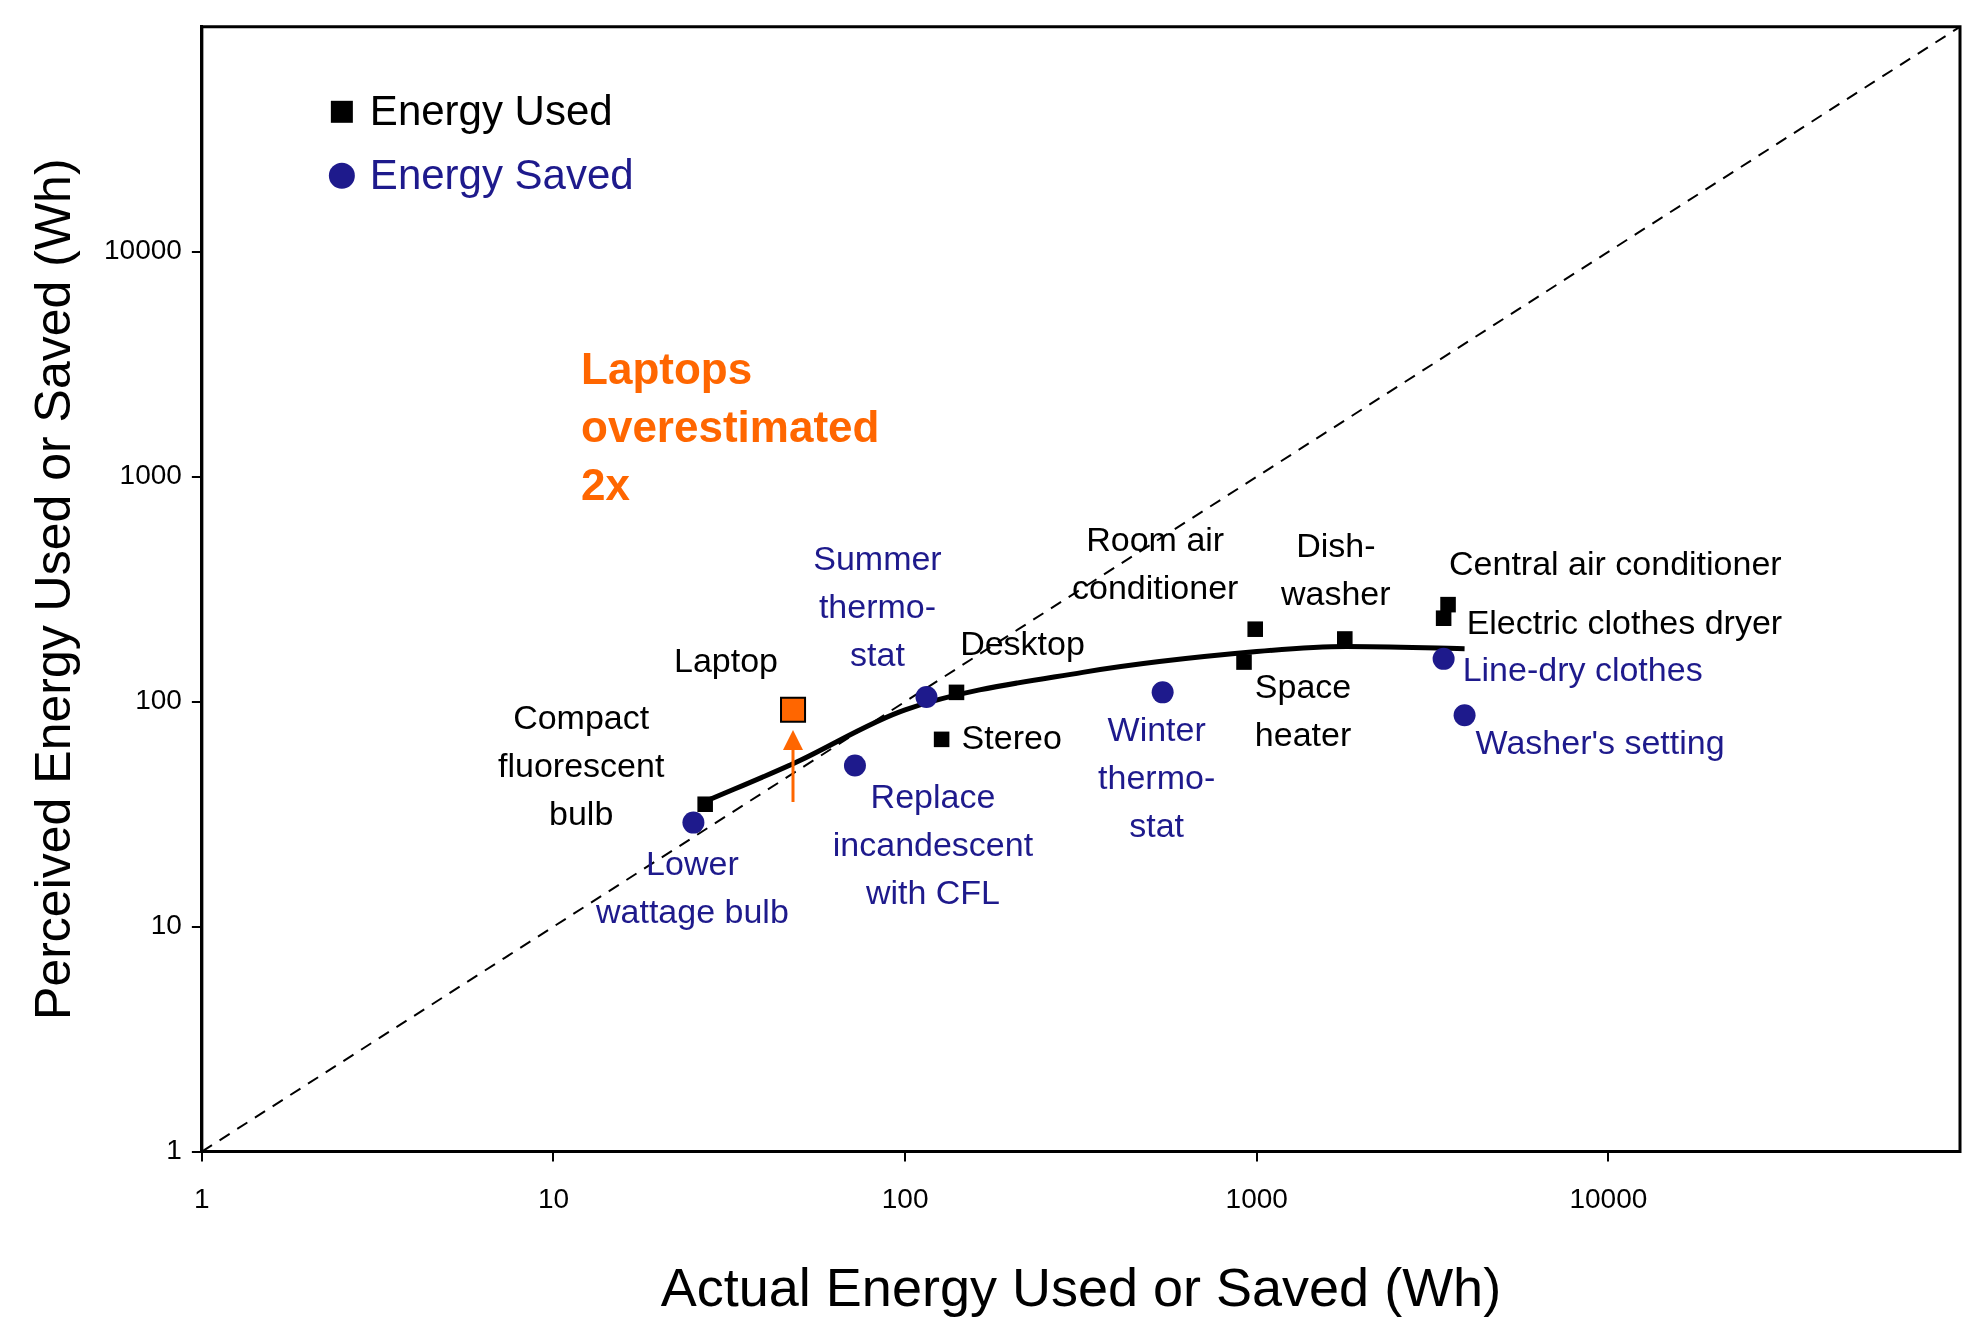 The width and height of the screenshot is (1979, 1338). Describe the element at coordinates (1303, 710) in the screenshot. I see `annotation: Space heater` at that location.